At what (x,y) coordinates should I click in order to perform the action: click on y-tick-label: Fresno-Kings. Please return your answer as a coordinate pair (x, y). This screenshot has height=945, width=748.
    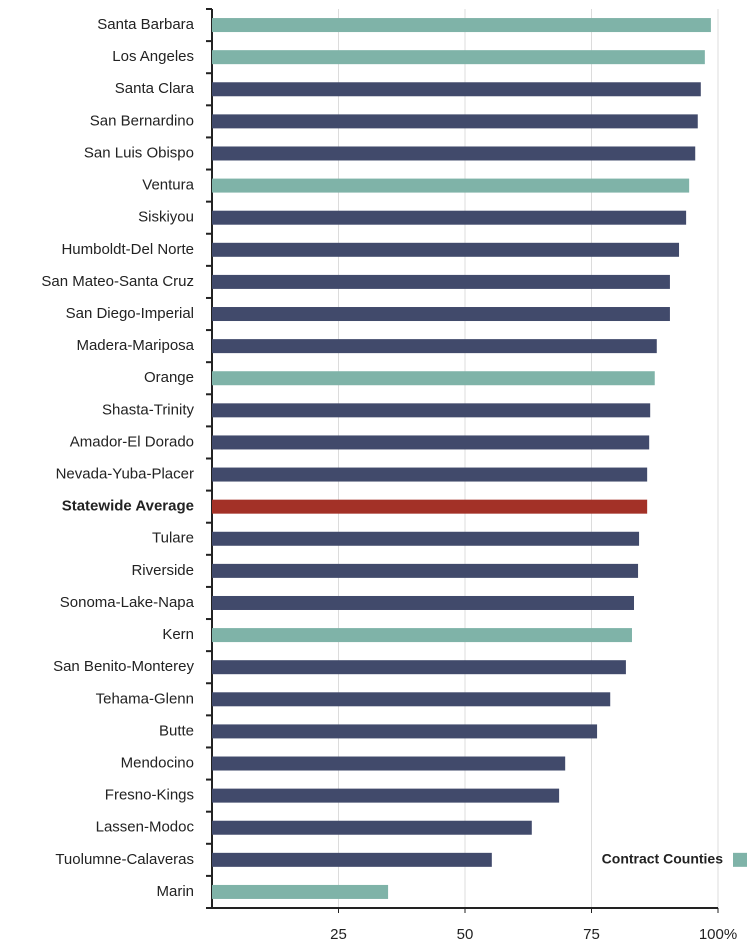
    Looking at the image, I should click on (149, 795).